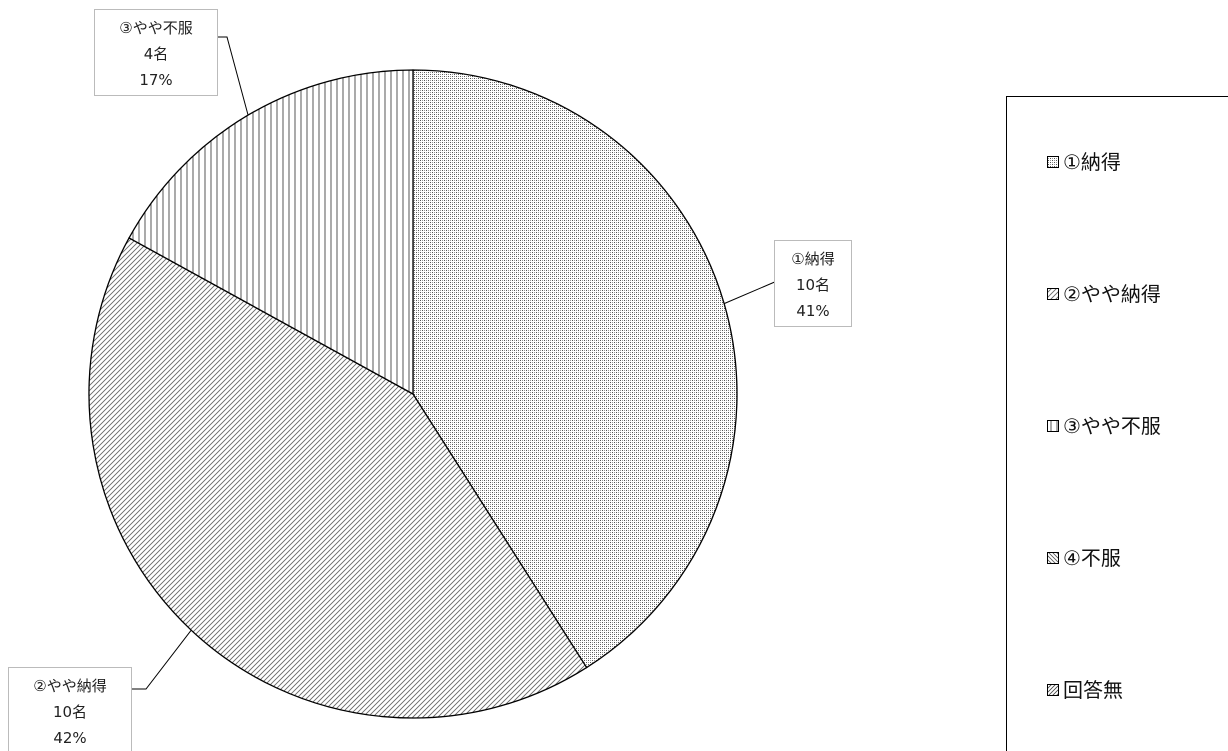 Image resolution: width=1228 pixels, height=751 pixels. What do you see at coordinates (70, 712) in the screenshot?
I see `data-label-count-2: 10名` at bounding box center [70, 712].